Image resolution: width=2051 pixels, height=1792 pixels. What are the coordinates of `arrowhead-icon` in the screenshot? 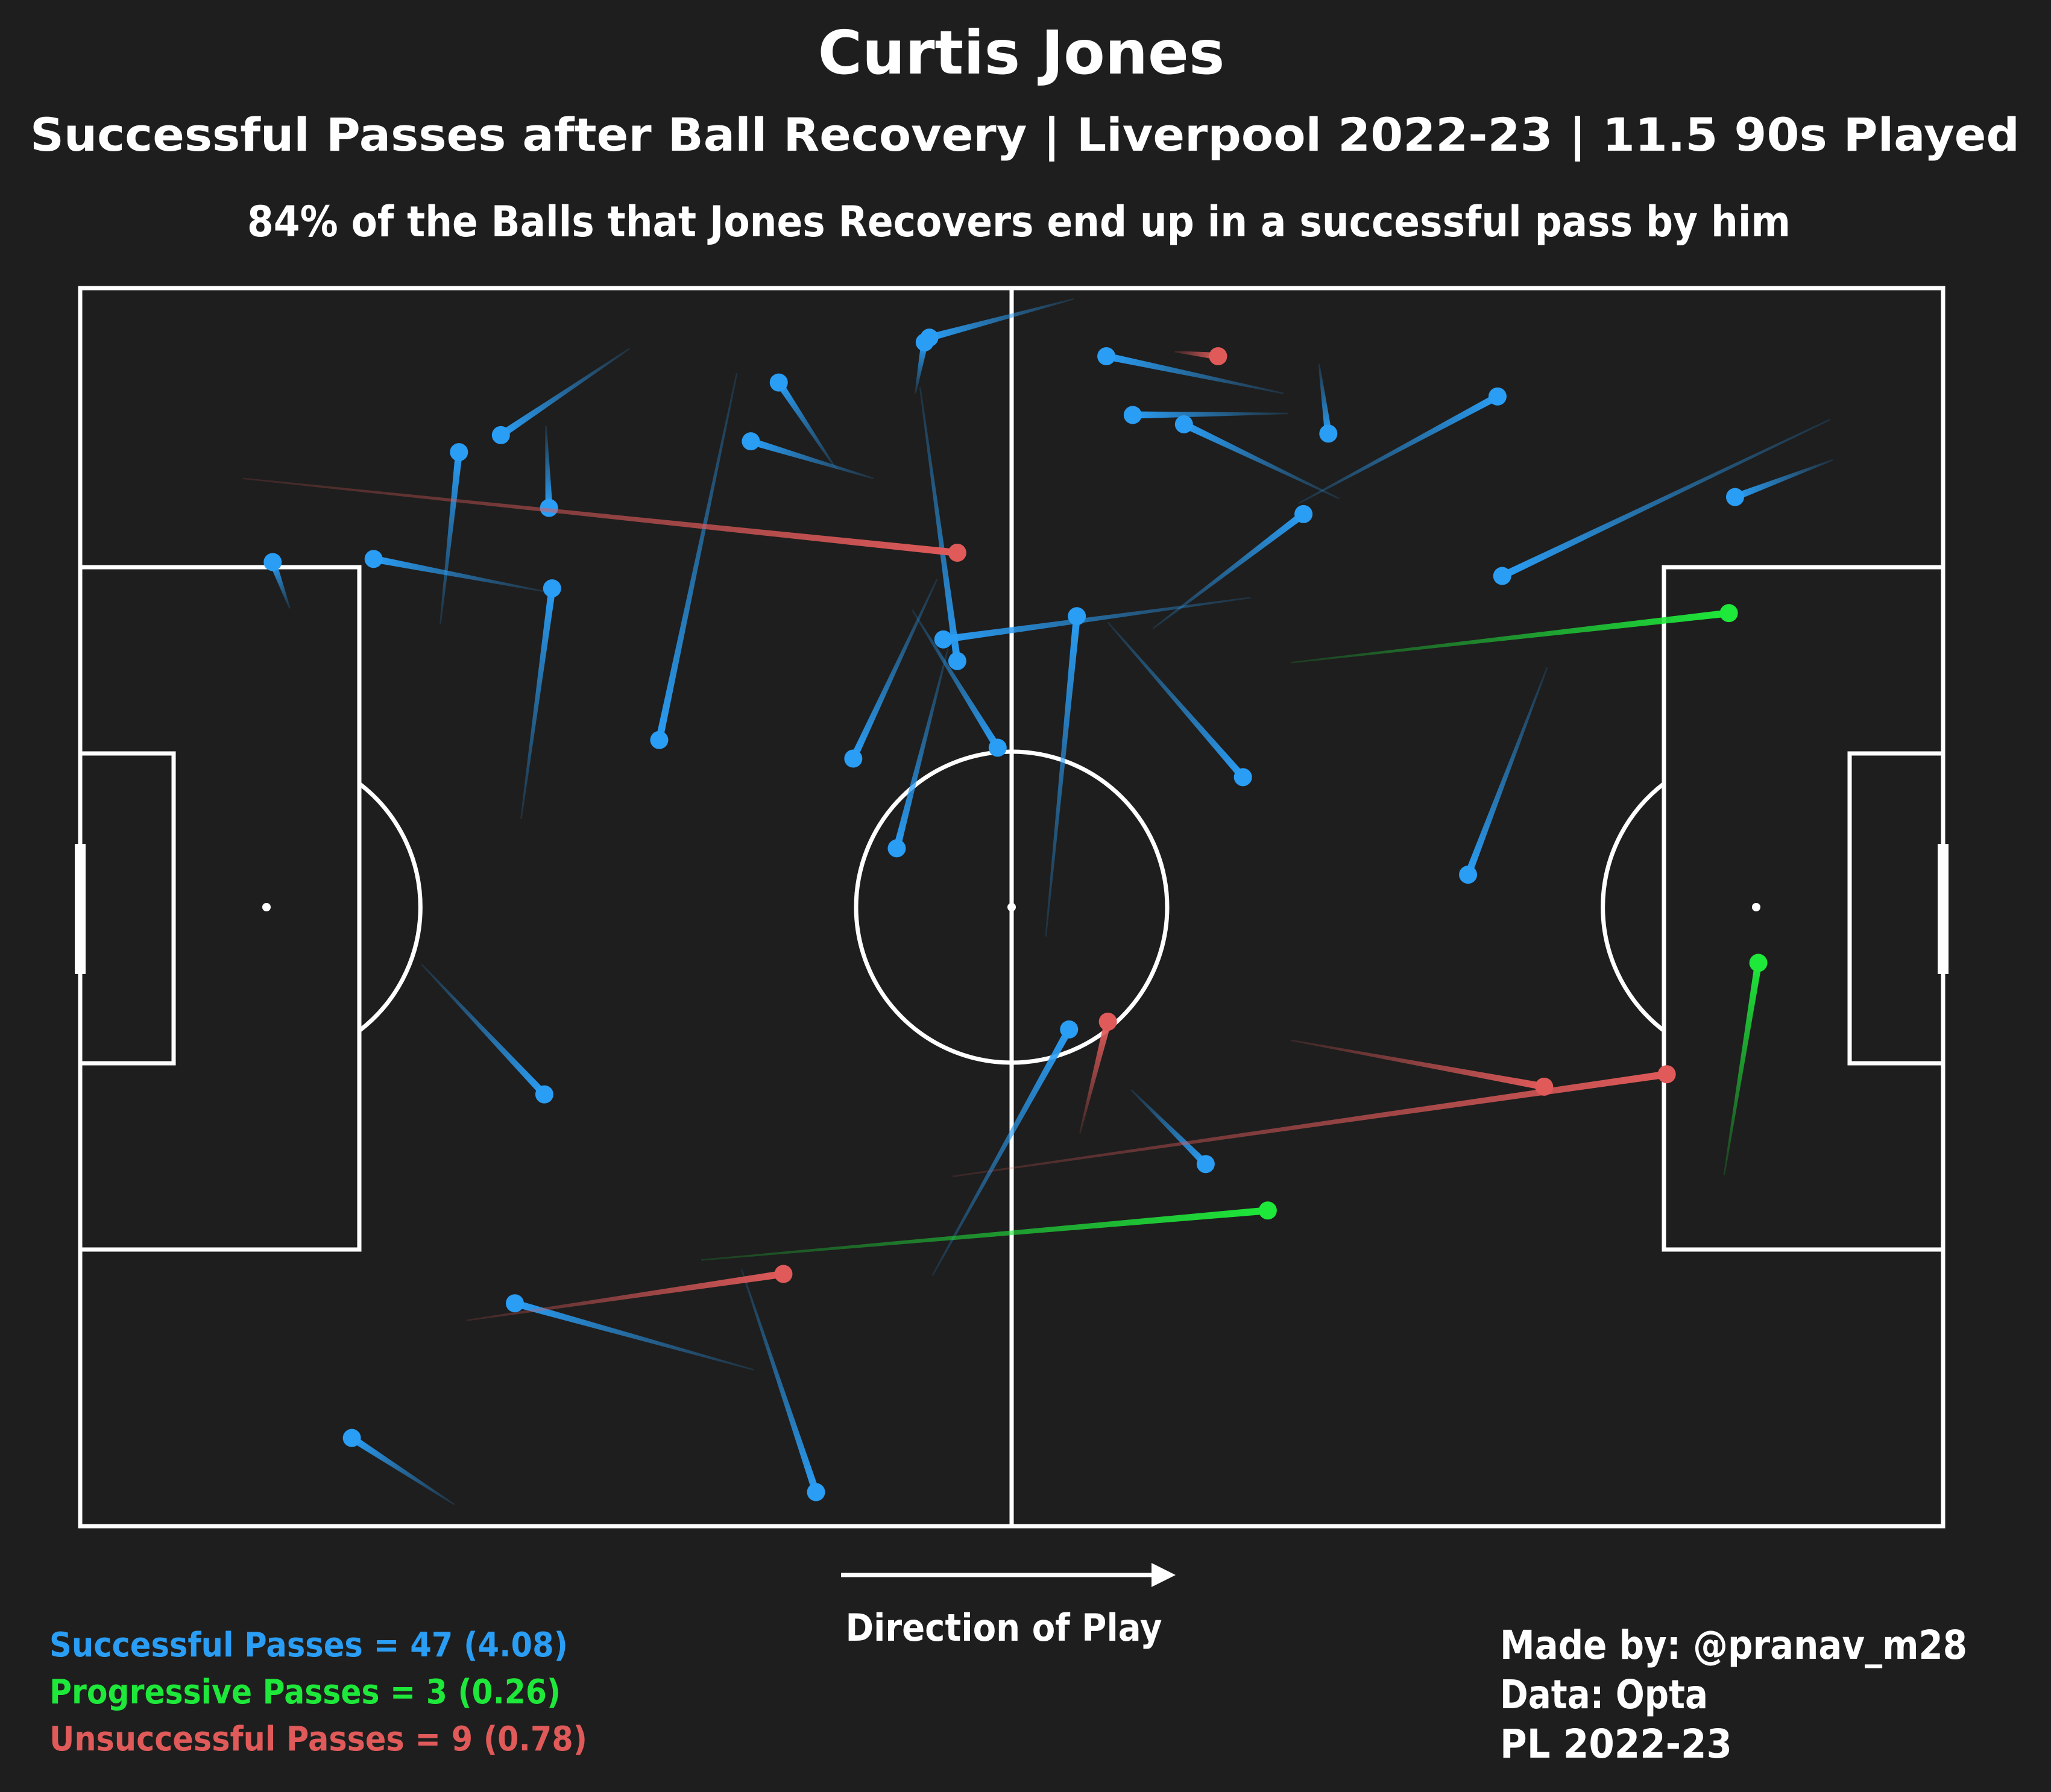 It's located at (1164, 1575).